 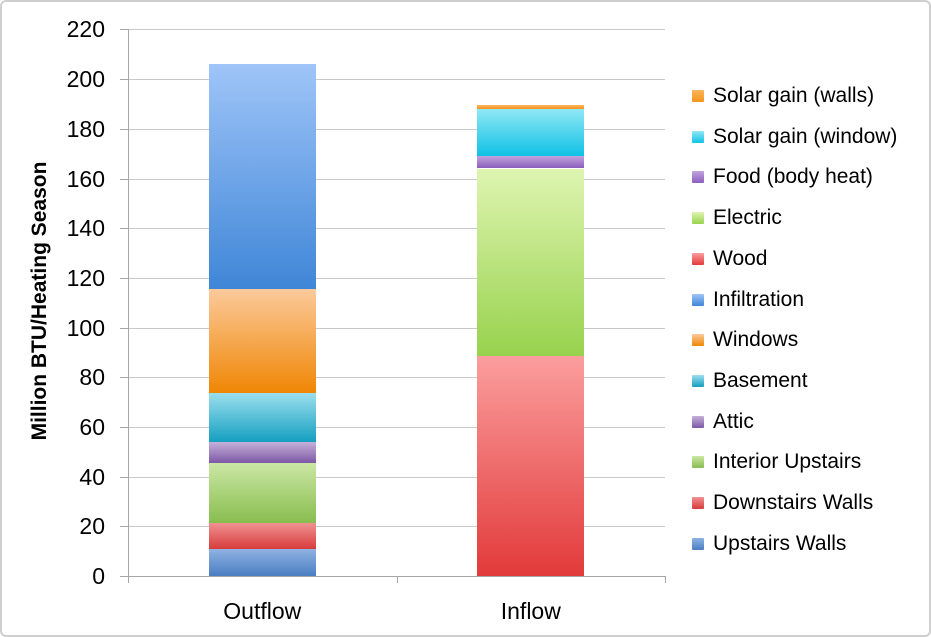 What do you see at coordinates (531, 162) in the screenshot?
I see `bar-segment-food-body-heat` at bounding box center [531, 162].